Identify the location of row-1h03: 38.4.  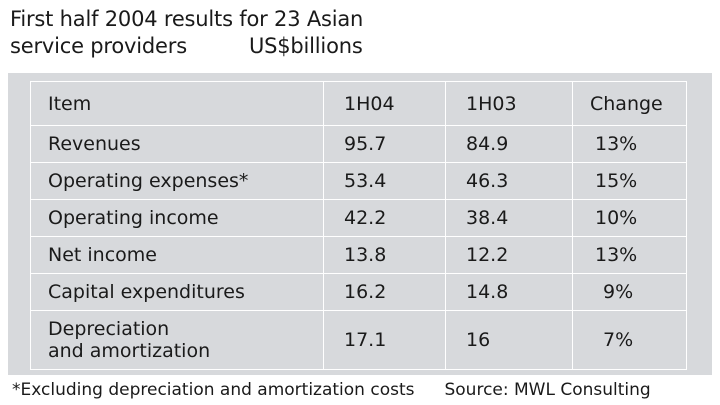
(509, 218).